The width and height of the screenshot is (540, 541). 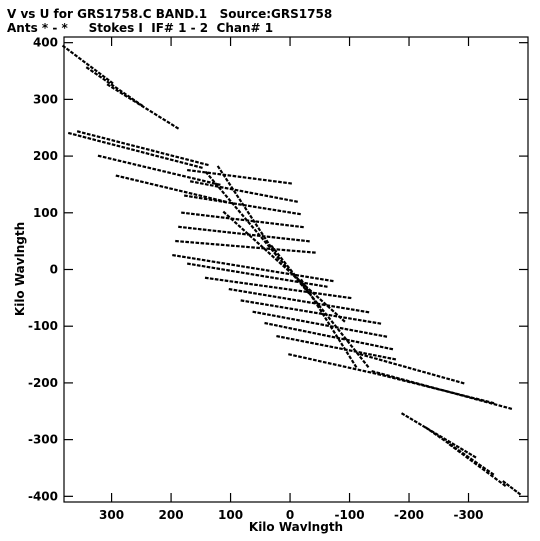 What do you see at coordinates (45, 213) in the screenshot?
I see `y-tick-label: 100` at bounding box center [45, 213].